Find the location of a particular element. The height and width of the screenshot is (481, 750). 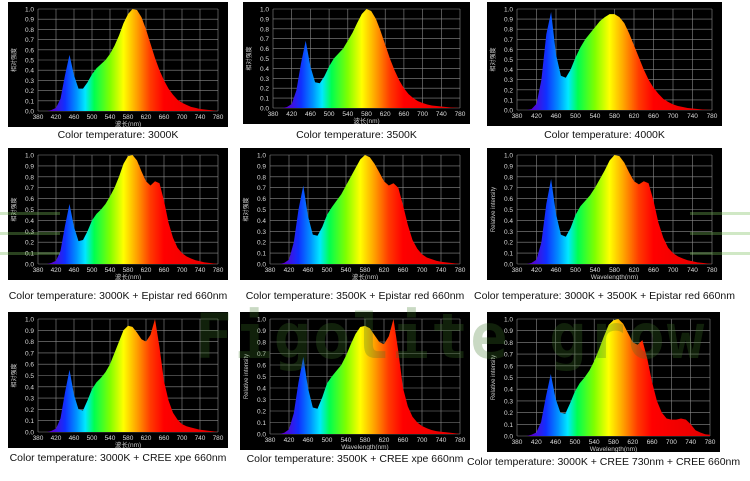

chart-caption: Color temperature: 3500K is located at coordinates (356, 135).